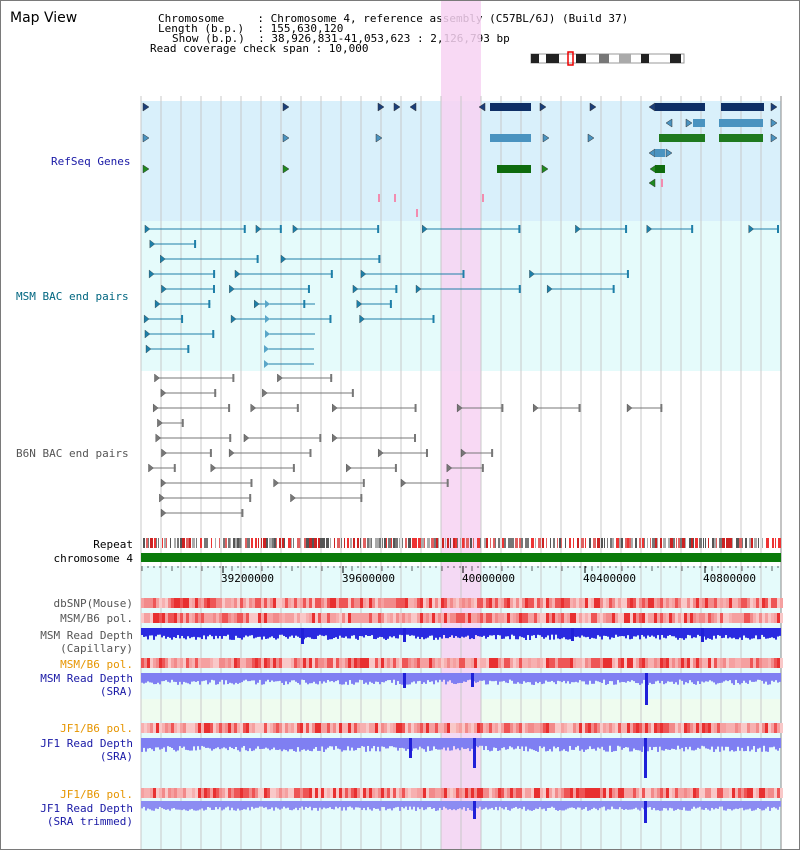  I want to click on track-label-msm-depth-sra: MSM Read Depth, so click(86, 678).